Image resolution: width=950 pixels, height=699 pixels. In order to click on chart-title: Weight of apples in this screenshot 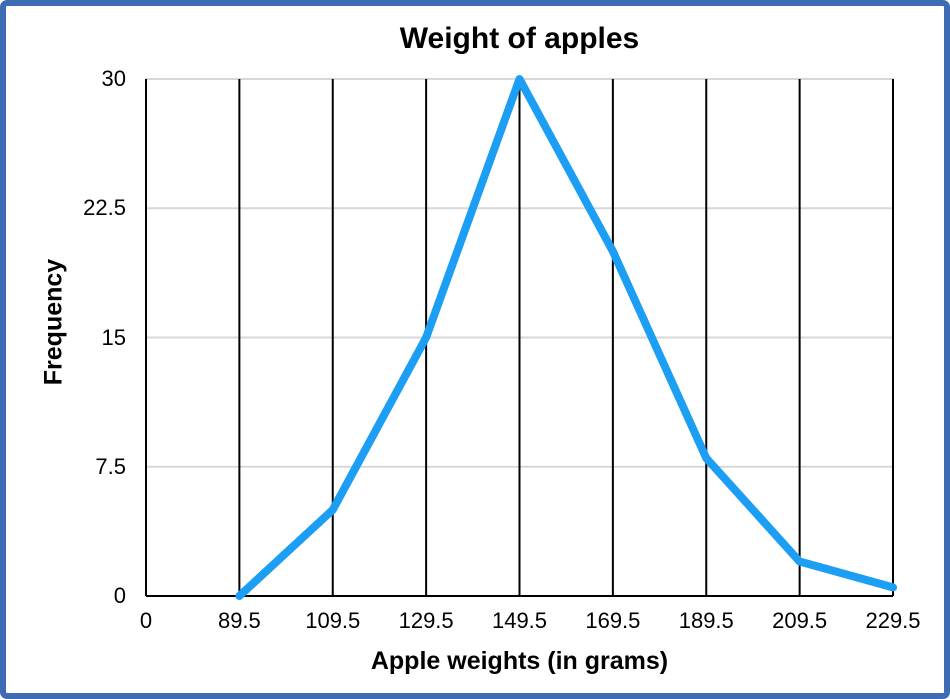, I will do `click(519, 38)`.